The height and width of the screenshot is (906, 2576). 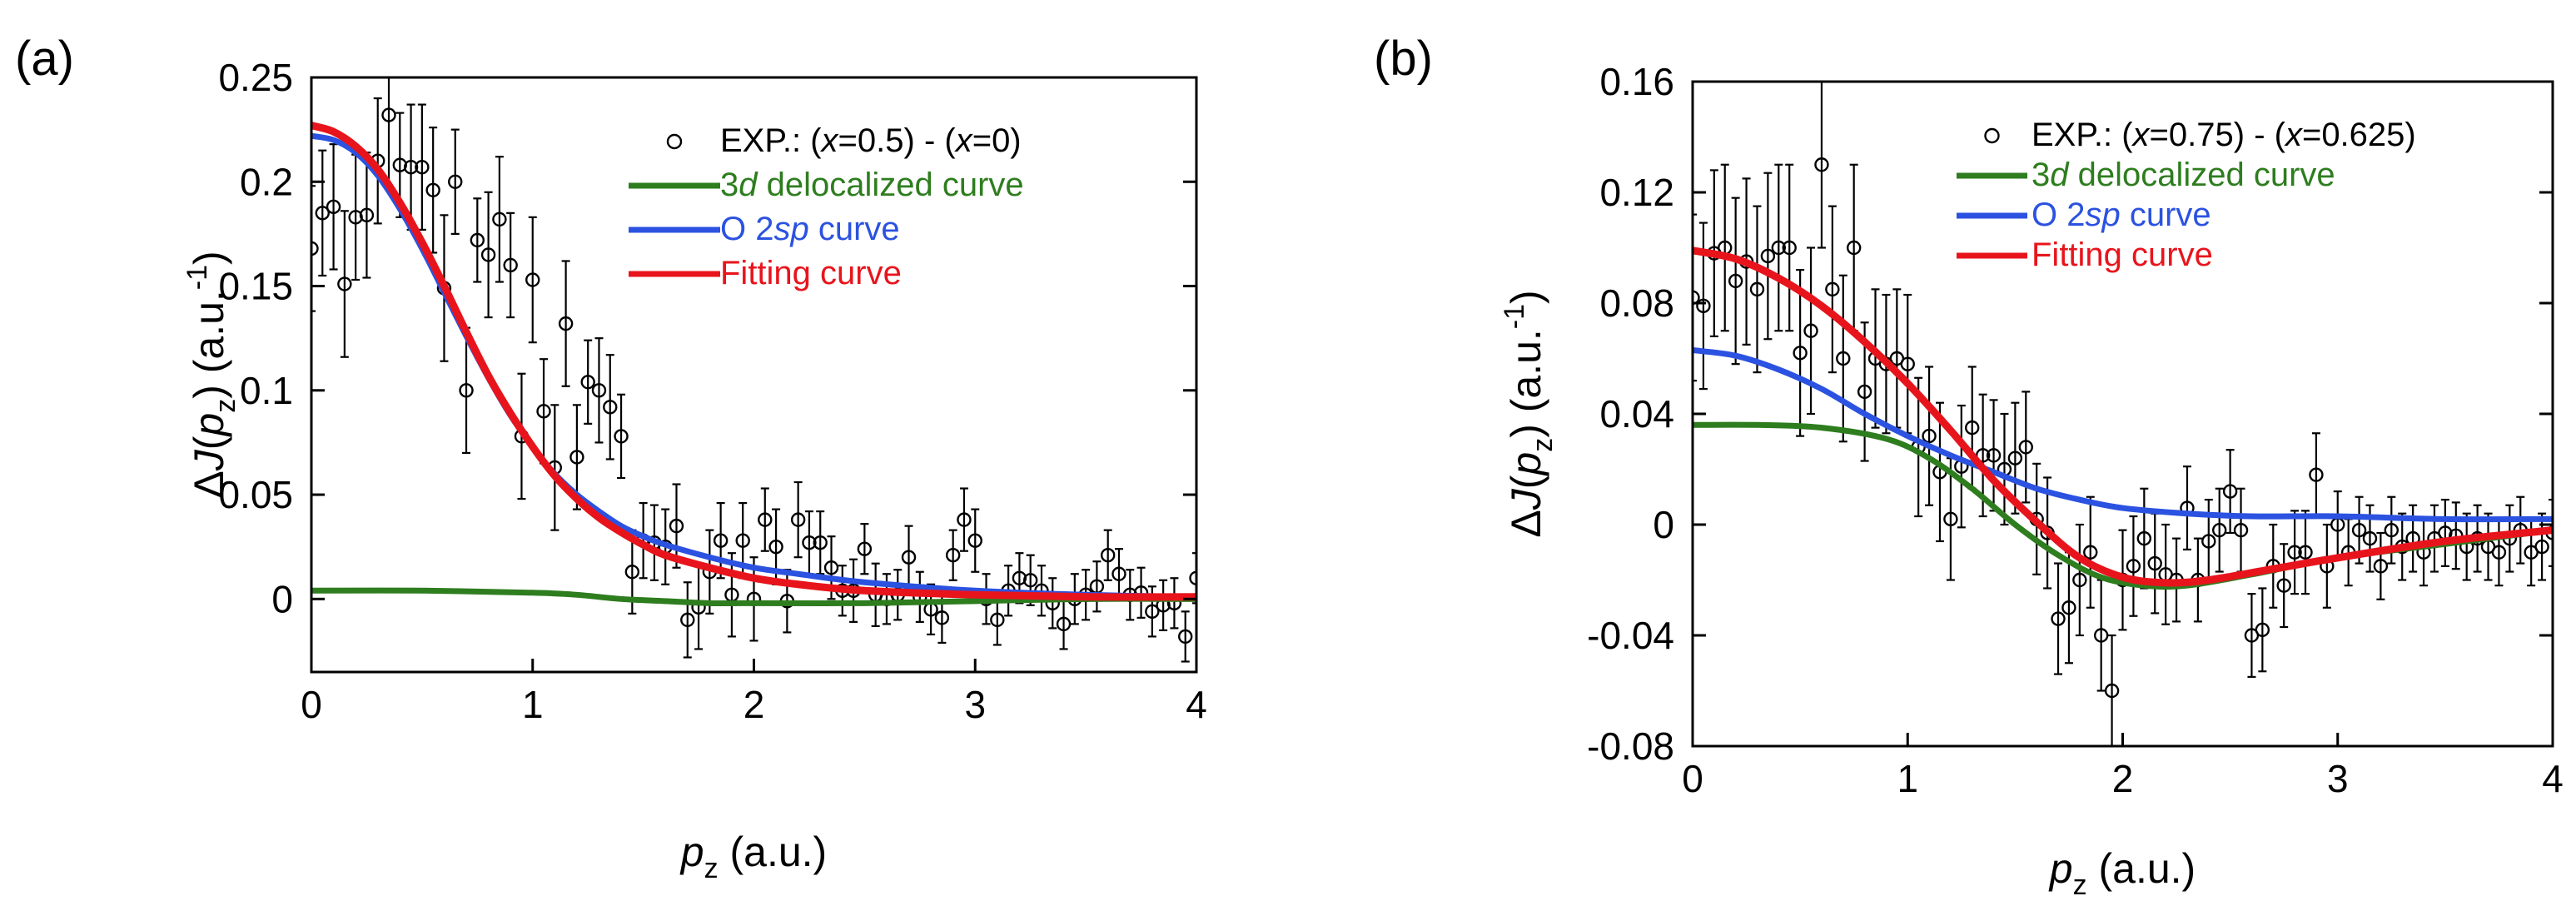 I want to click on y-tick-label: 0.15, so click(x=255, y=286).